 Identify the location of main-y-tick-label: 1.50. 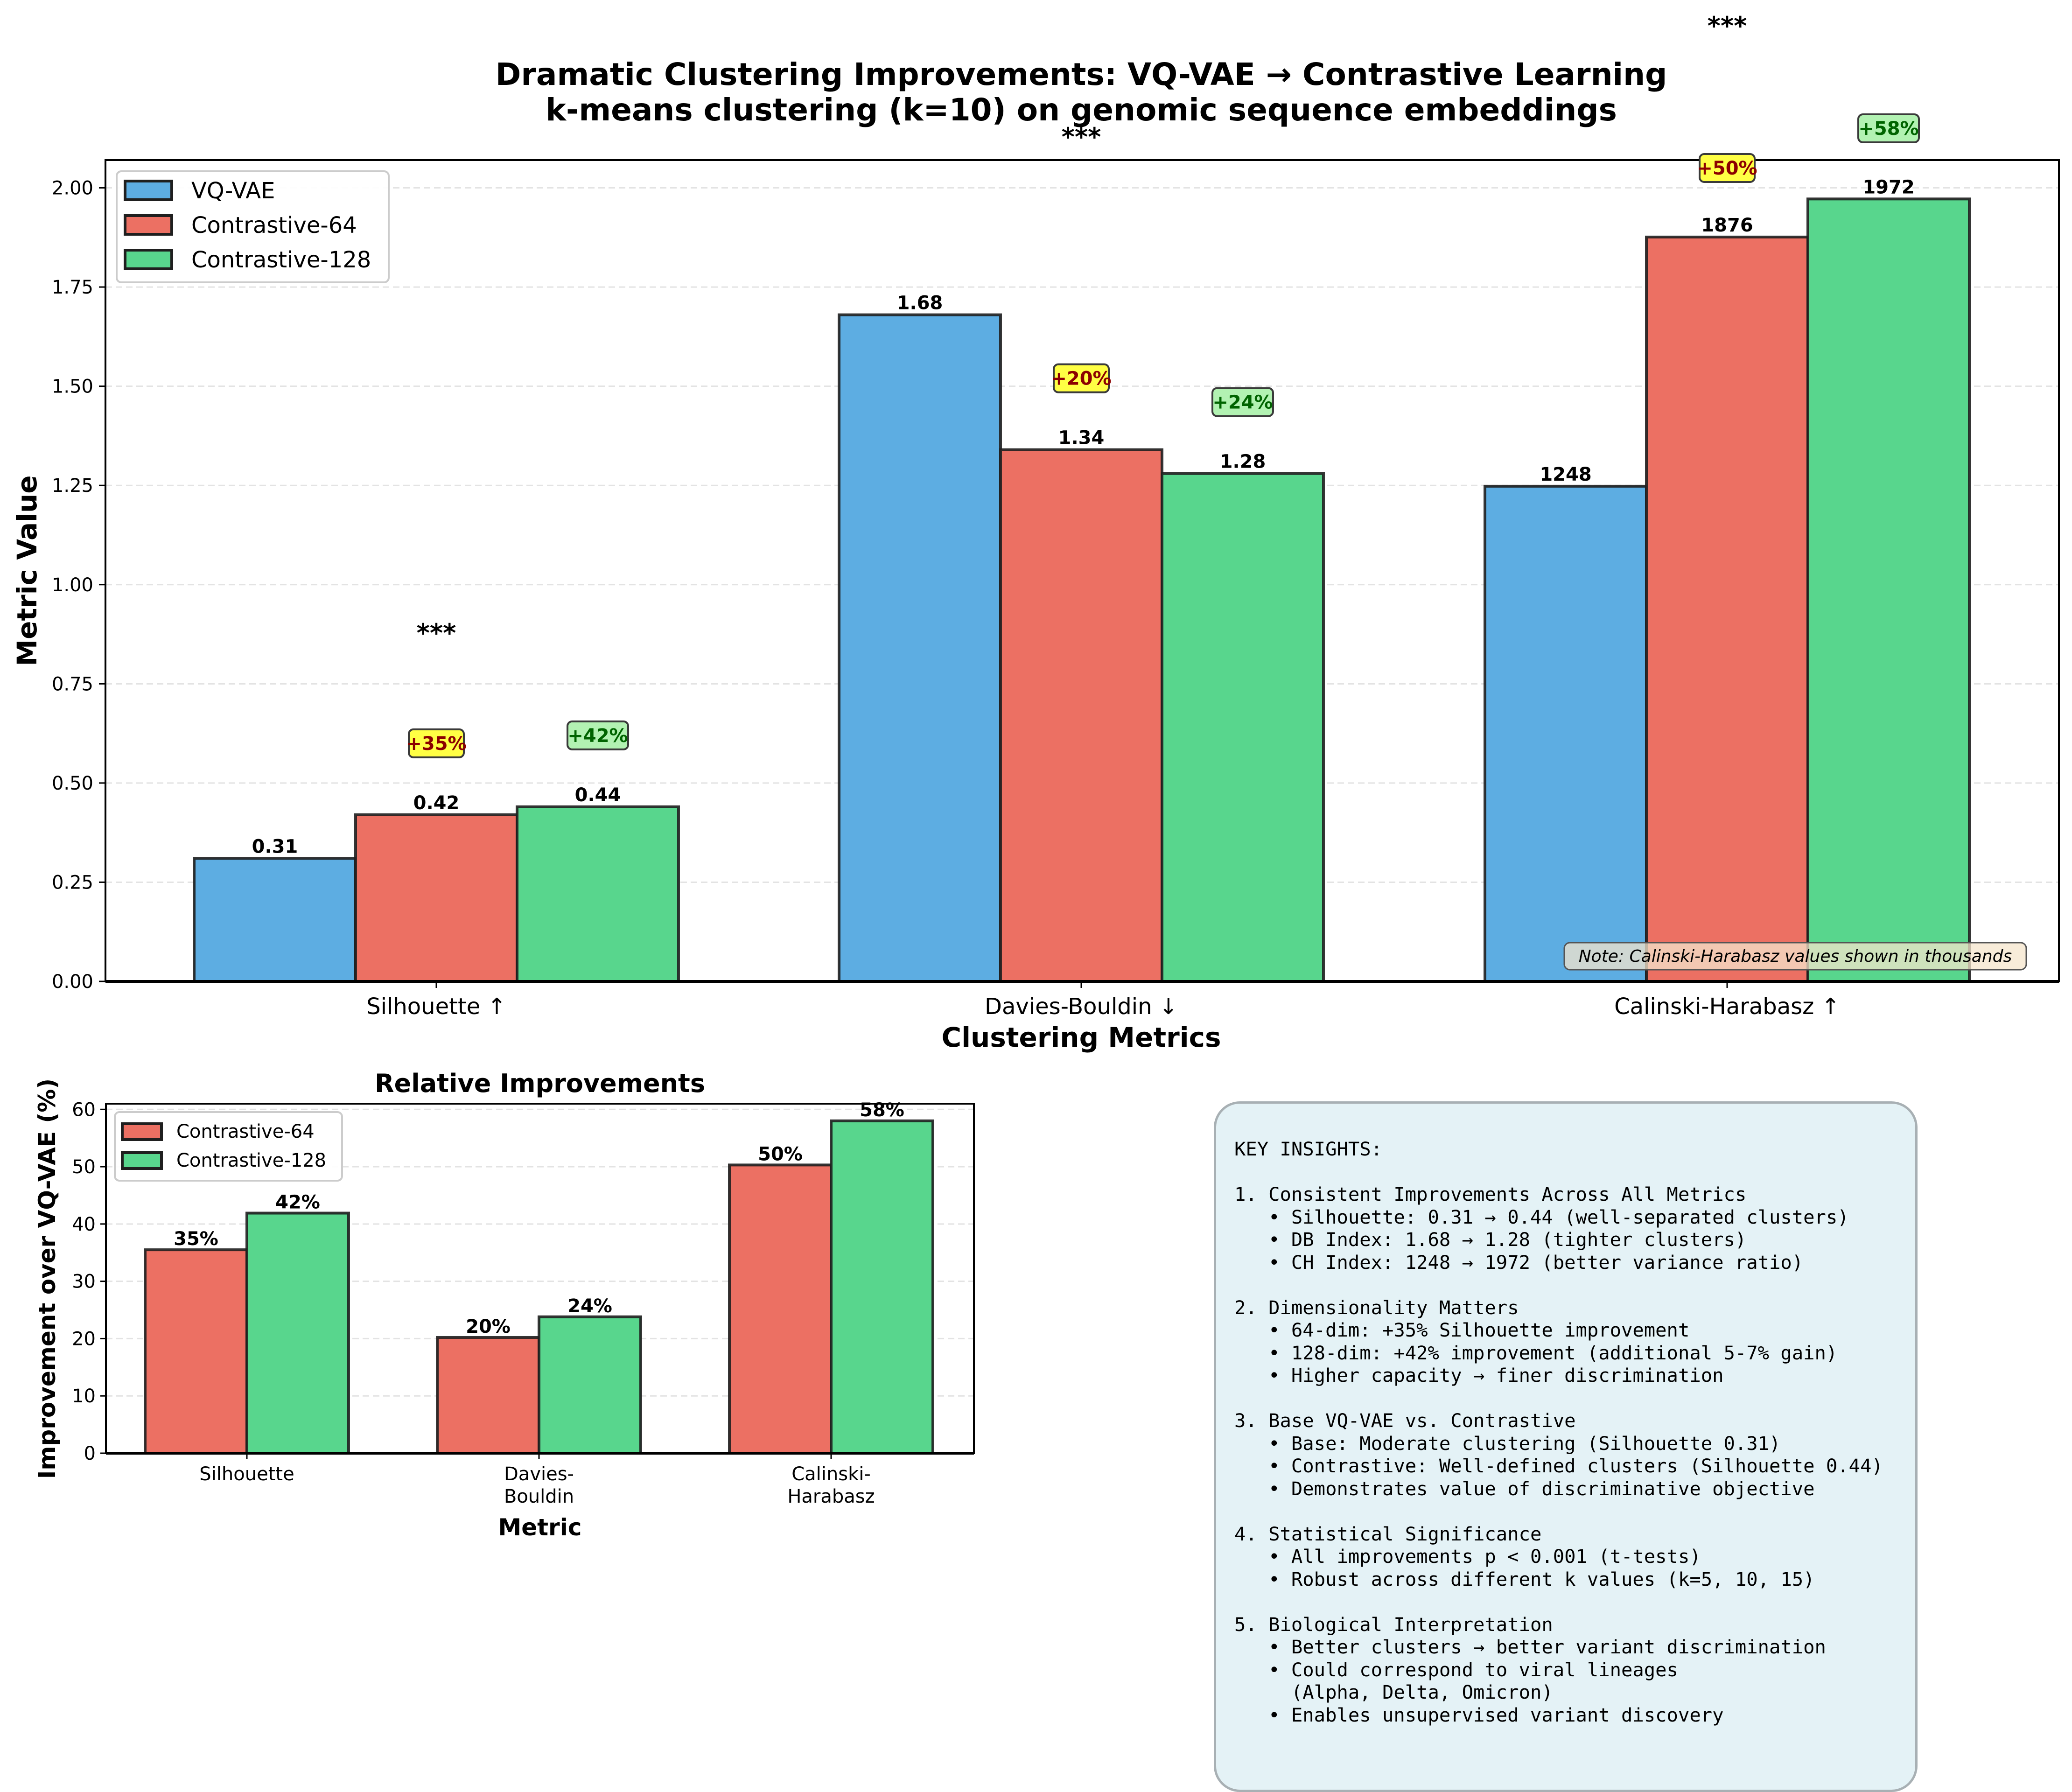
(72, 387).